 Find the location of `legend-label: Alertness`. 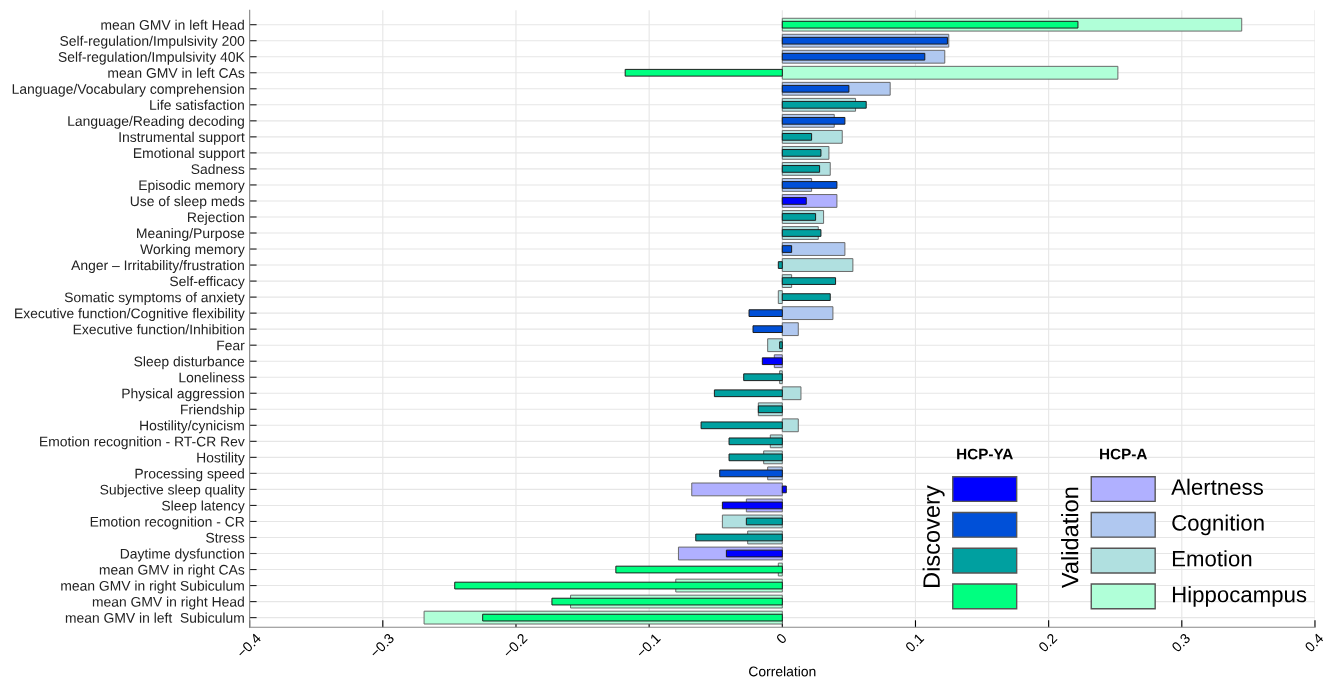

legend-label: Alertness is located at coordinates (1217, 486).